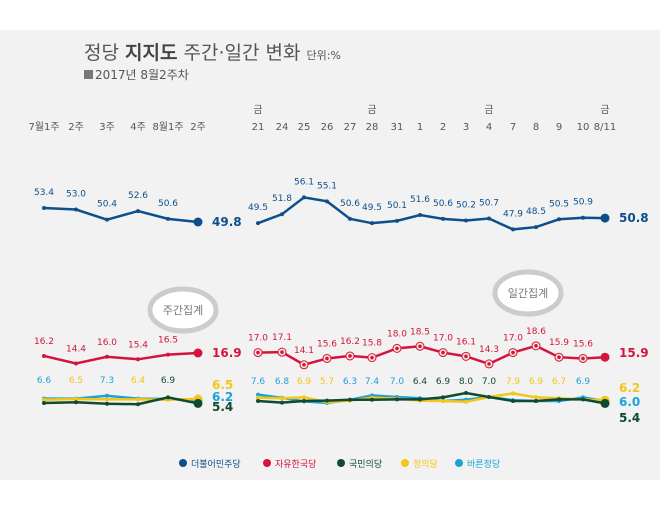  I want to click on x-tick-label: 3, so click(466, 127).